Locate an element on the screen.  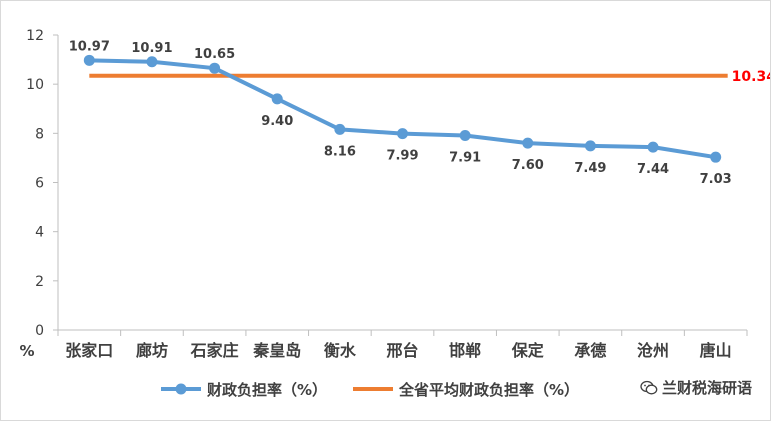
x-category-label: 保定 is located at coordinates (527, 350).